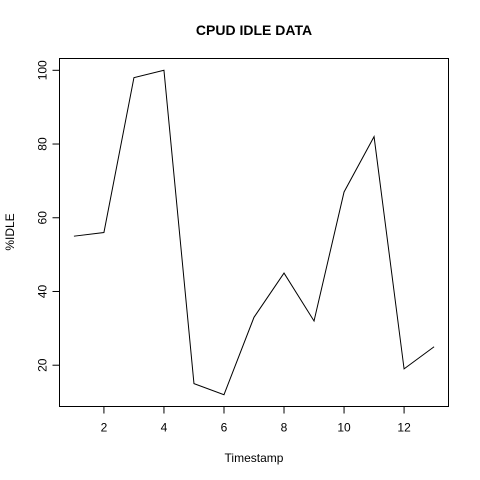 The width and height of the screenshot is (480, 480). What do you see at coordinates (404, 428) in the screenshot?
I see `x-tick-label: 12` at bounding box center [404, 428].